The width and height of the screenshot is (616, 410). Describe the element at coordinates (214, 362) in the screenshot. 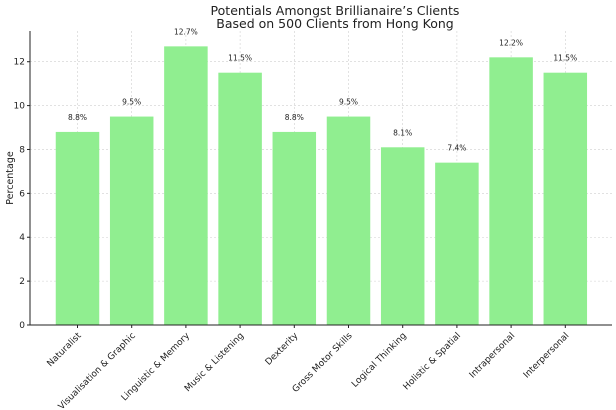

I see `x-tick-label: Music & Listening` at that location.